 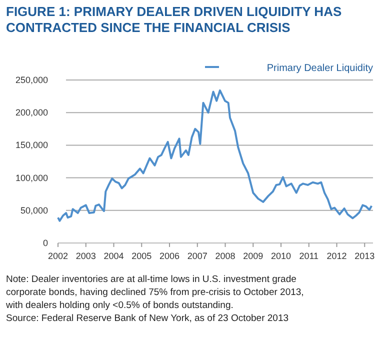 I want to click on x-tick-label: 2006, so click(x=169, y=256).